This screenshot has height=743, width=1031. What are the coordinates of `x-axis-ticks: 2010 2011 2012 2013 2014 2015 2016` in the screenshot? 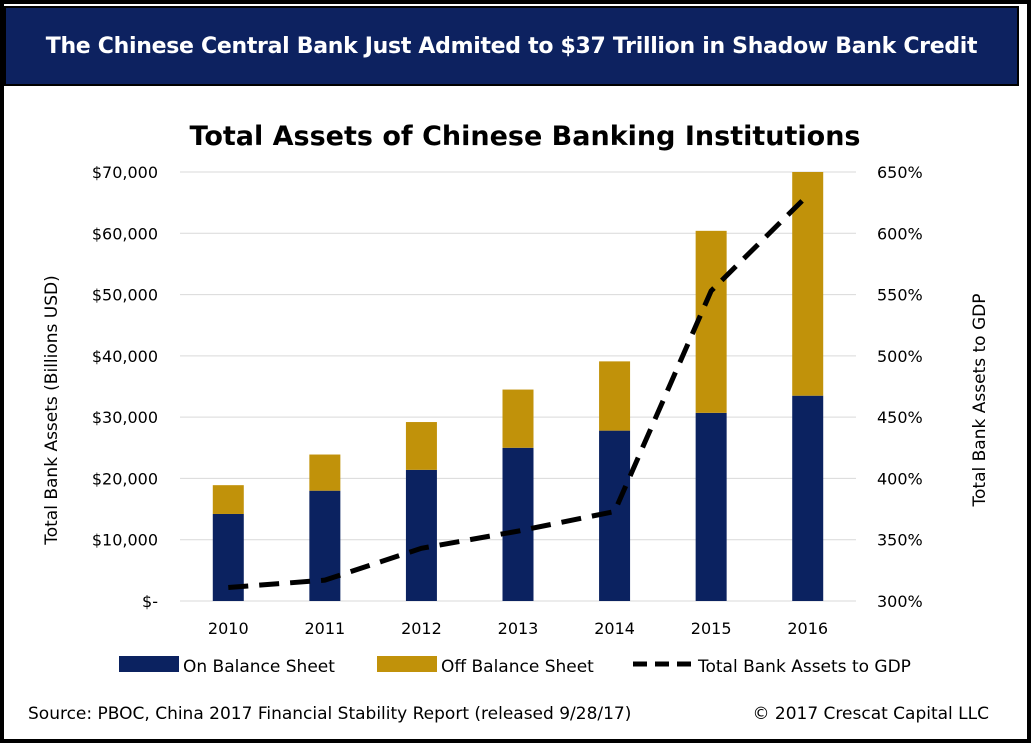 It's located at (518, 628).